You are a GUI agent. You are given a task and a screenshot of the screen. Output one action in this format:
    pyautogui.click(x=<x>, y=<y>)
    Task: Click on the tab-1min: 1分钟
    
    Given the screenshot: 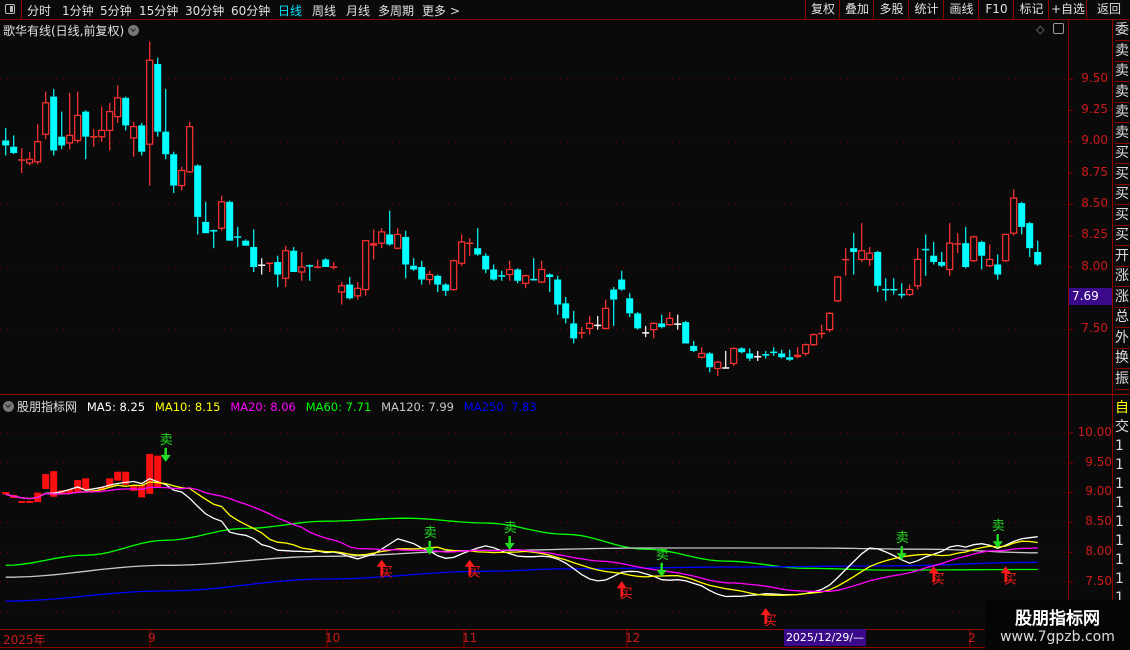 What is the action you would take?
    pyautogui.click(x=78, y=11)
    